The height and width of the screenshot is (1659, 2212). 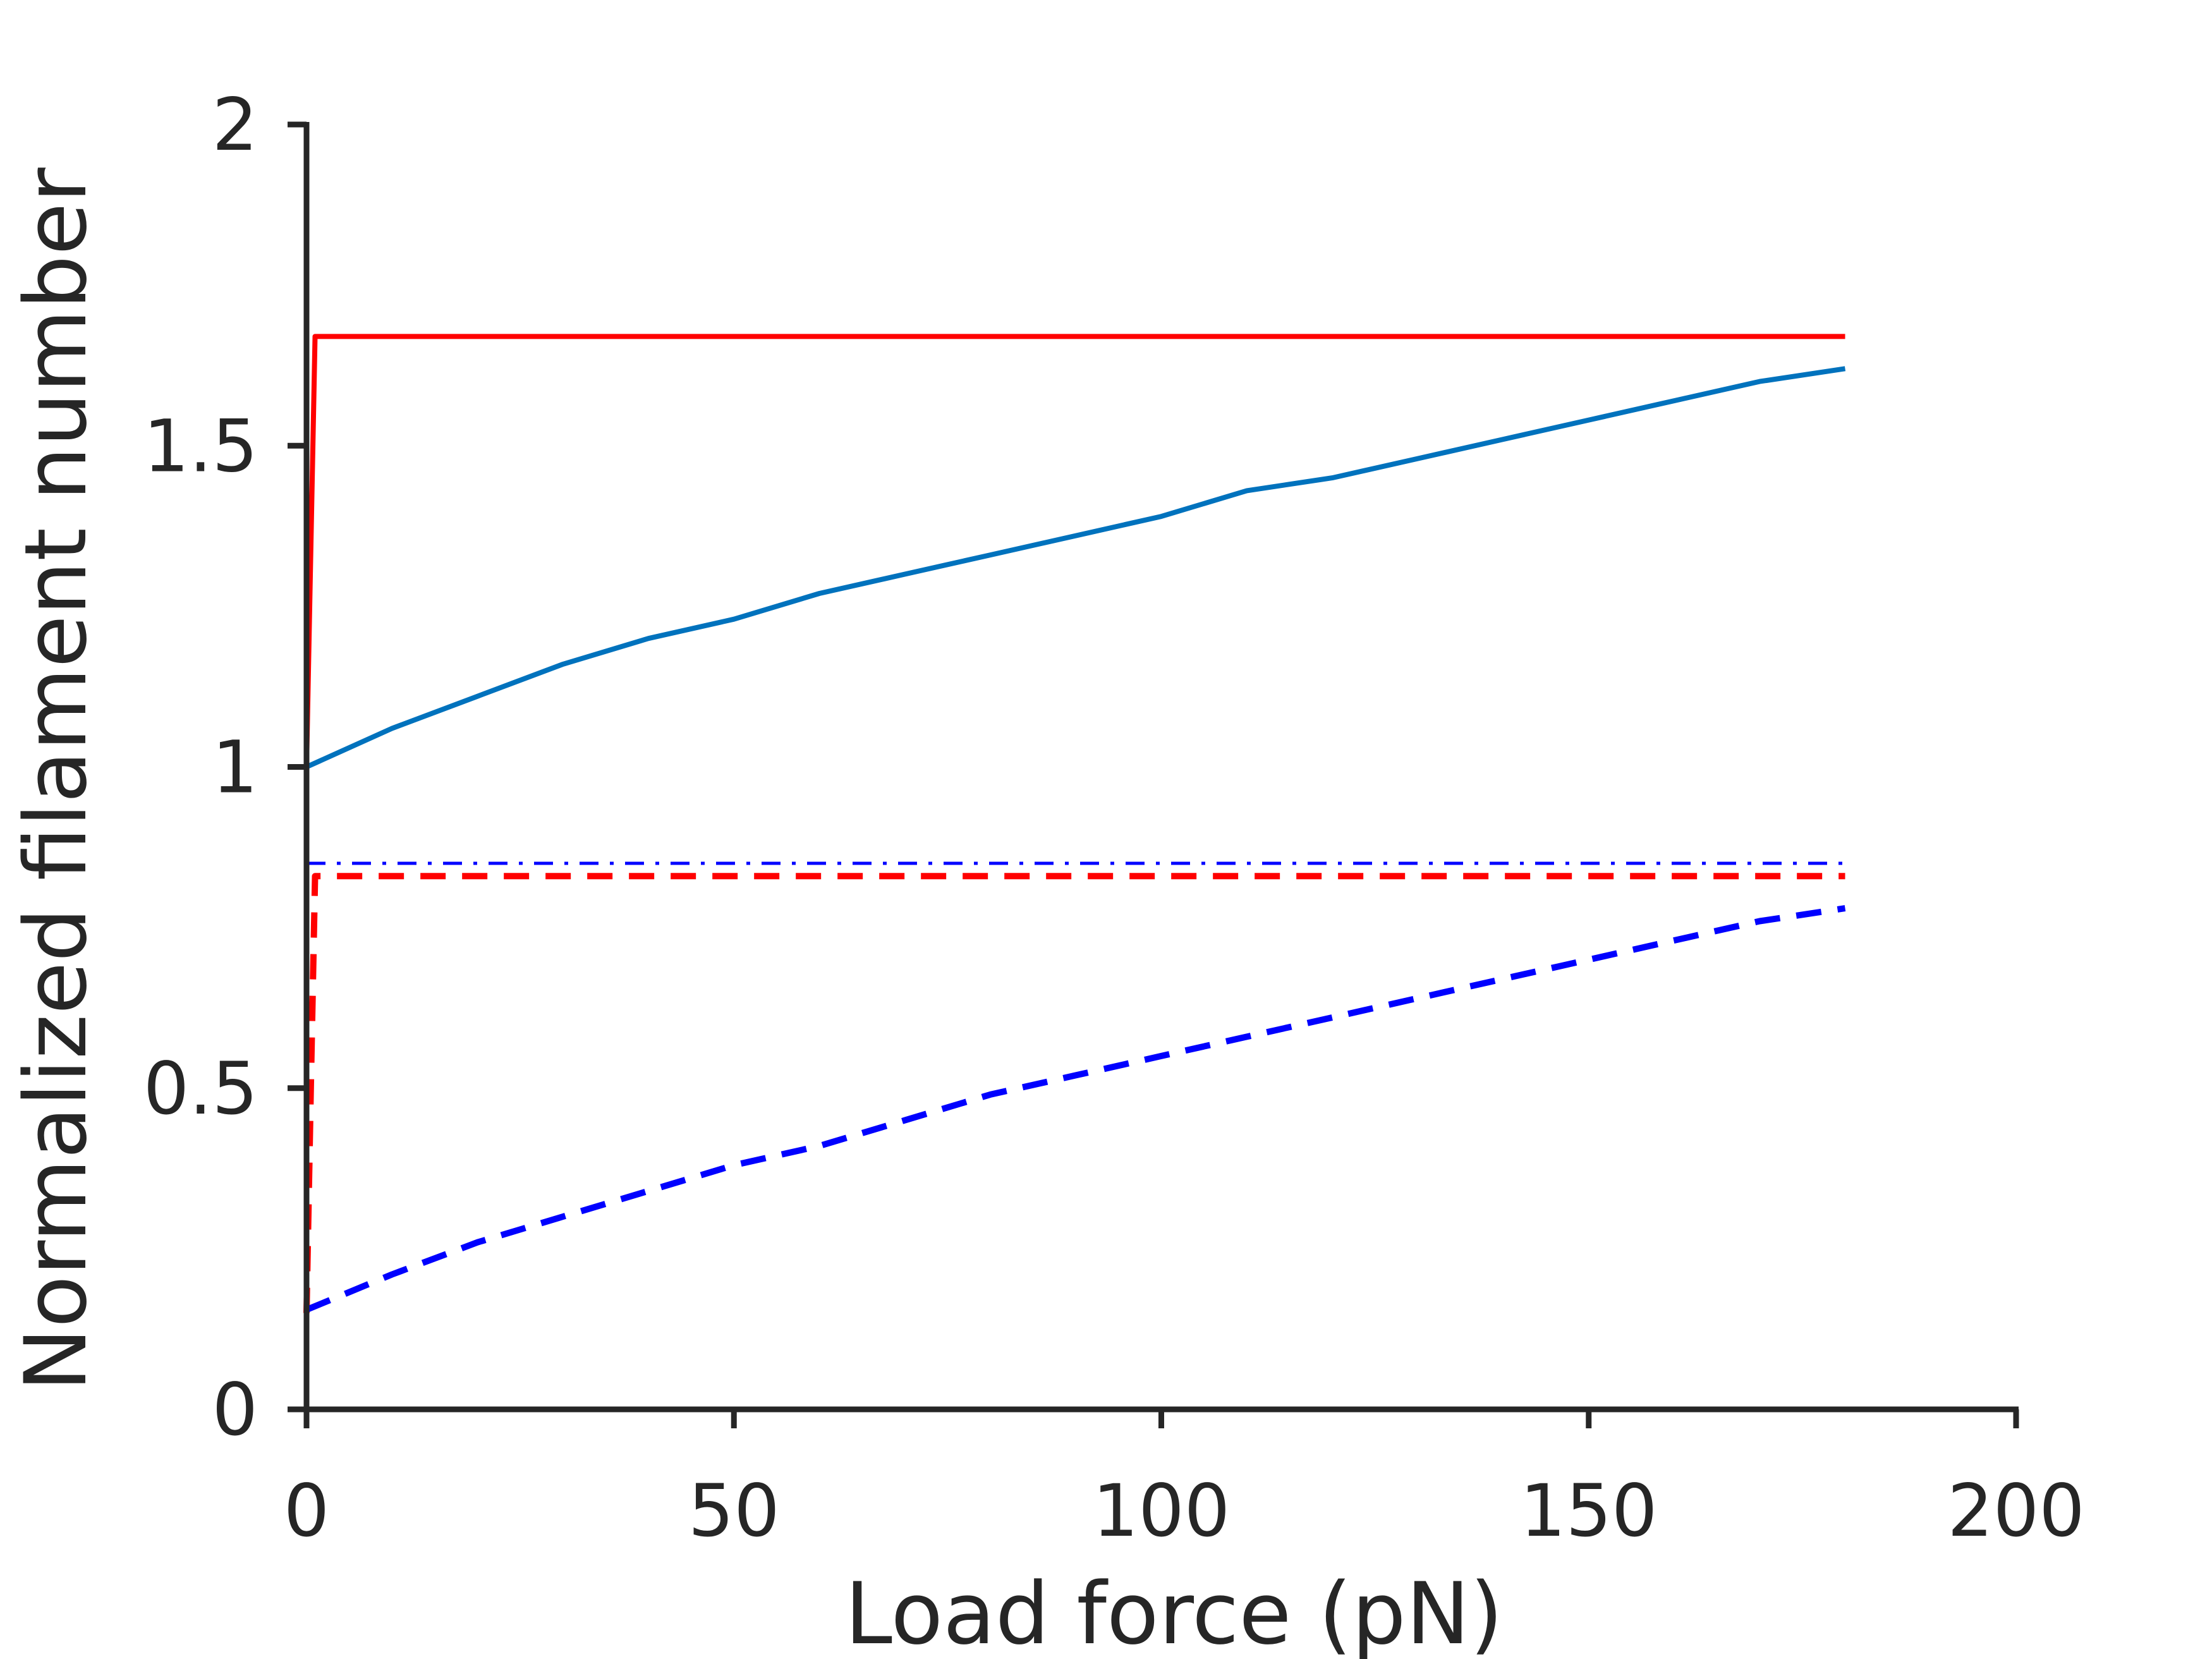 What do you see at coordinates (307, 1511) in the screenshot?
I see `x-tick-label: 0` at bounding box center [307, 1511].